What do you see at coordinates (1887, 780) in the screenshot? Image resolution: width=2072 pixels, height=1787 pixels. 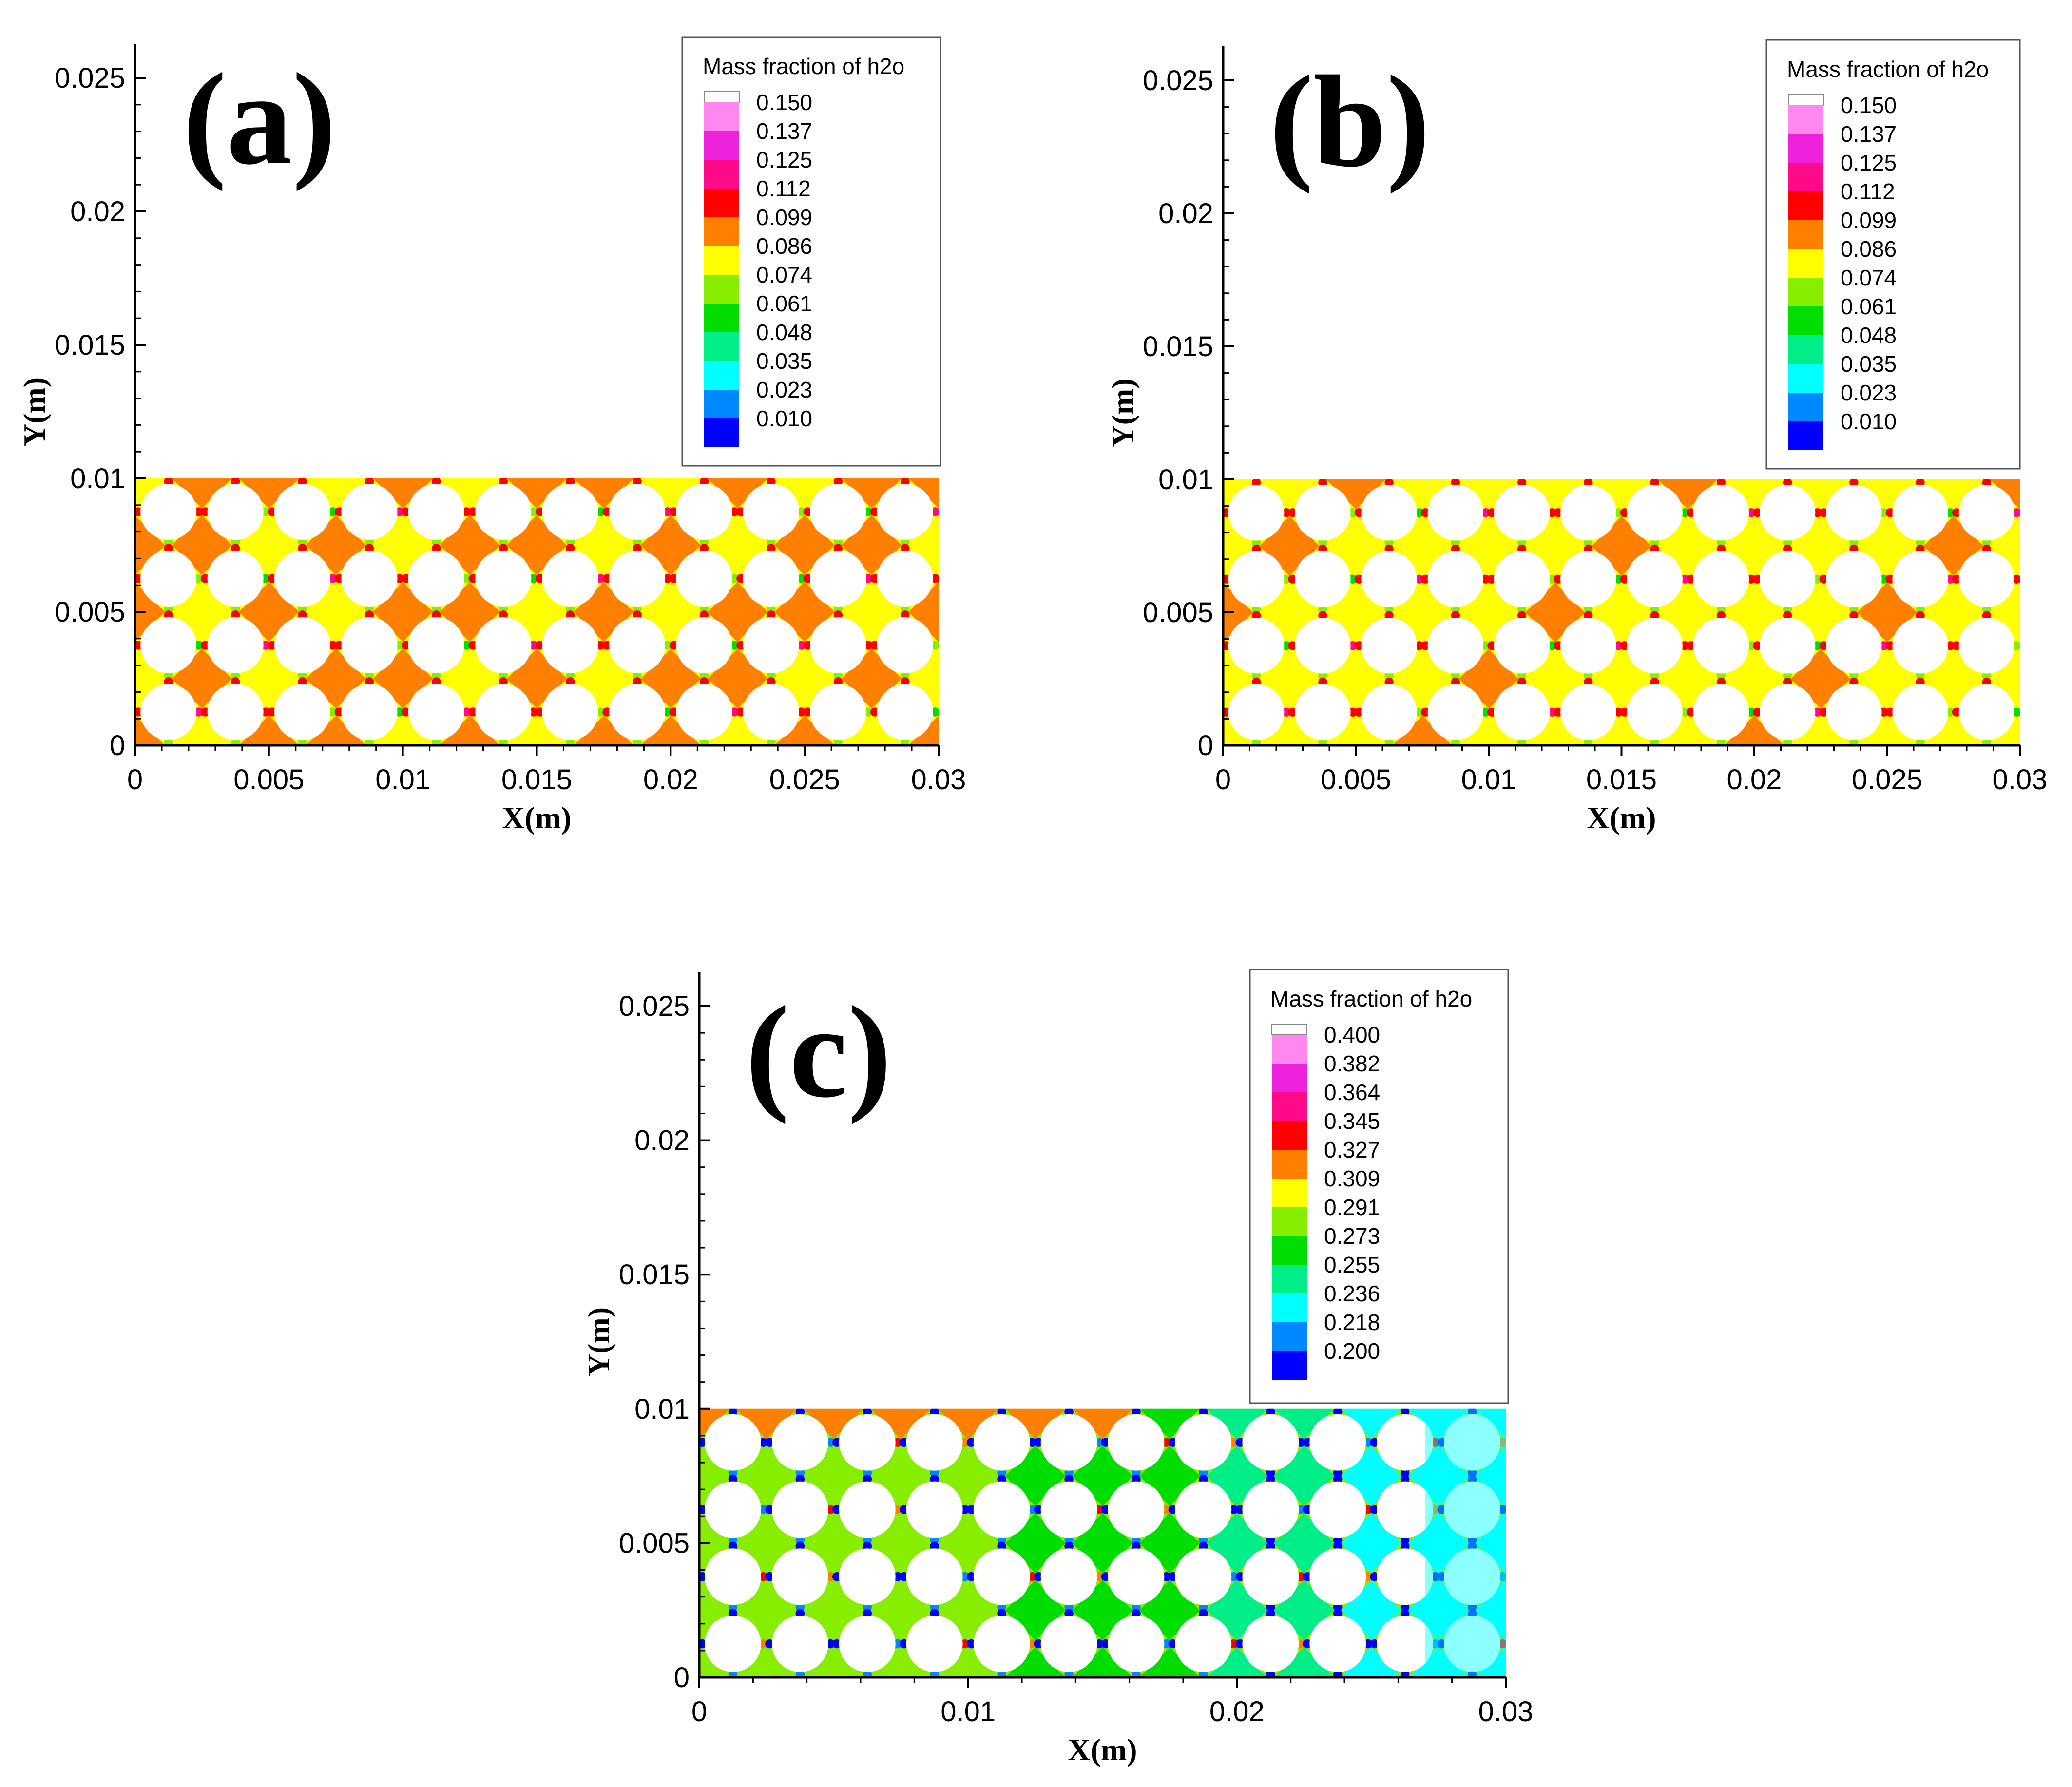 I see `x-tick-label: 0.025` at bounding box center [1887, 780].